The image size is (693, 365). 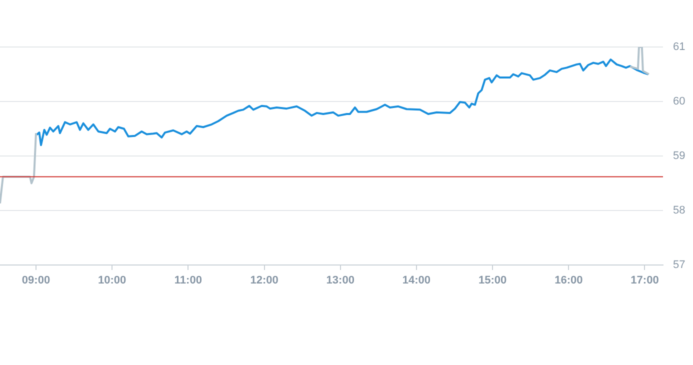 What do you see at coordinates (492, 280) in the screenshot?
I see `x-tick-label: 15:00` at bounding box center [492, 280].